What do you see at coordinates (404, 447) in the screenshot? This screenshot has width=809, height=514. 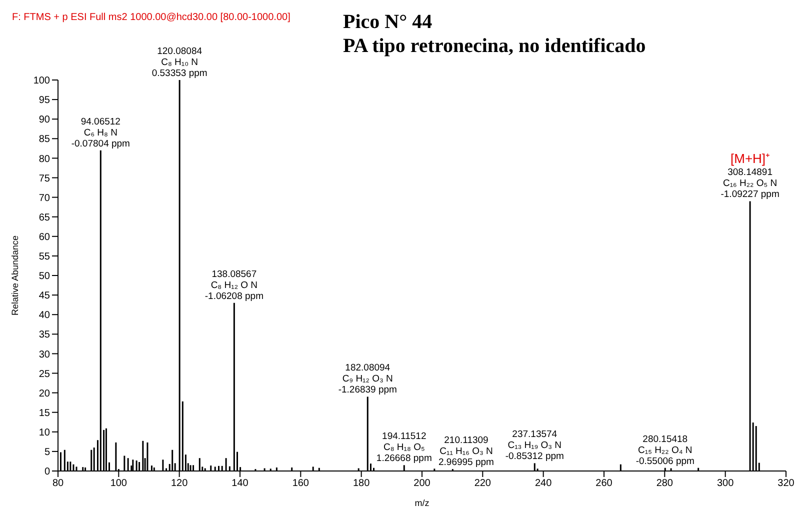 I see `annotation: 194.11512 C₈ H₁₈ O₅ 1.26668 ppm` at bounding box center [404, 447].